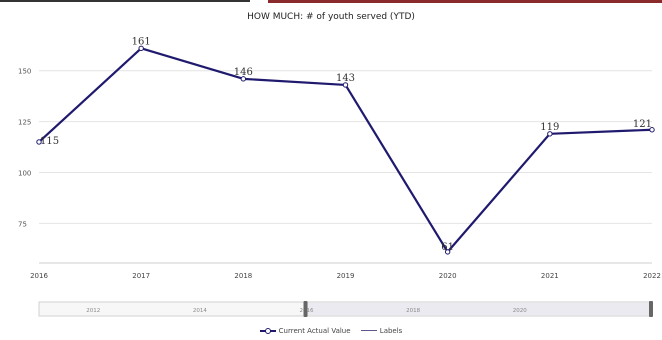  What do you see at coordinates (651, 309) in the screenshot?
I see `range-handle-right` at bounding box center [651, 309].